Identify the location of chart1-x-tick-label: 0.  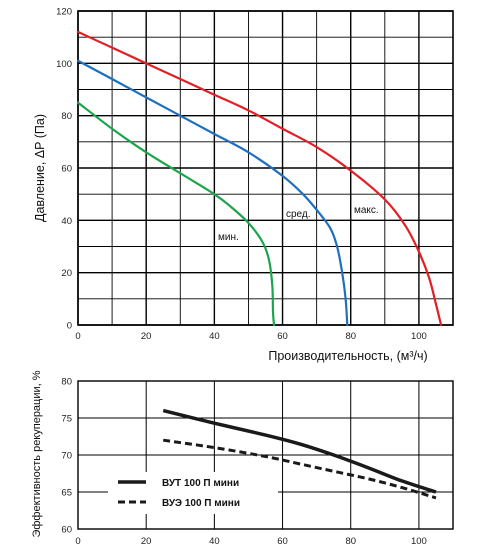
(77, 336).